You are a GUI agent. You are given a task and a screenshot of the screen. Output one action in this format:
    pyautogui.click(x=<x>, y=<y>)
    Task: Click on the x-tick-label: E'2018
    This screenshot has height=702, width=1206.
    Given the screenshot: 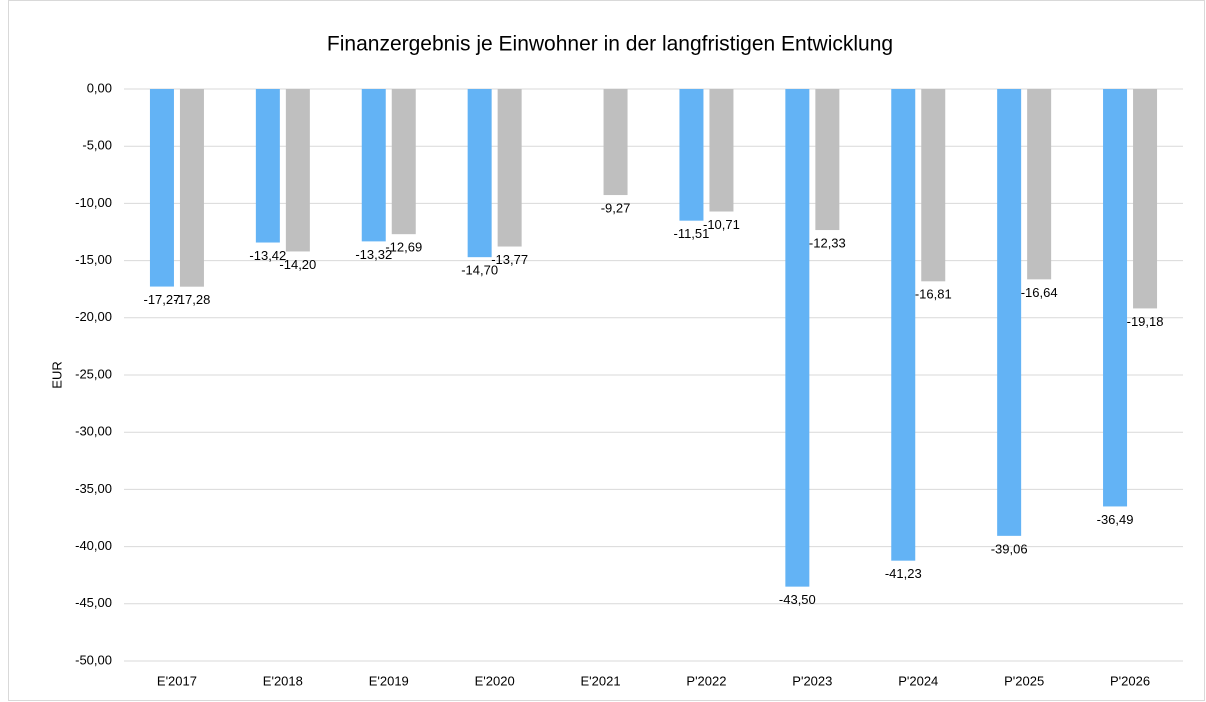 What is the action you would take?
    pyautogui.click(x=283, y=680)
    